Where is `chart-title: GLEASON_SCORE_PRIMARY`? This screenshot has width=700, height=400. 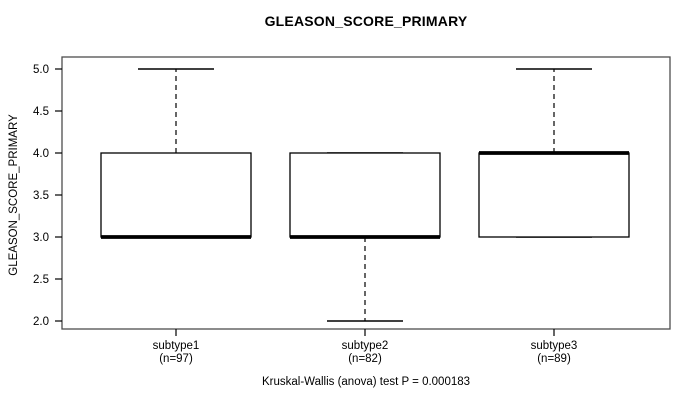
chart-title: GLEASON_SCORE_PRIMARY is located at coordinates (366, 21).